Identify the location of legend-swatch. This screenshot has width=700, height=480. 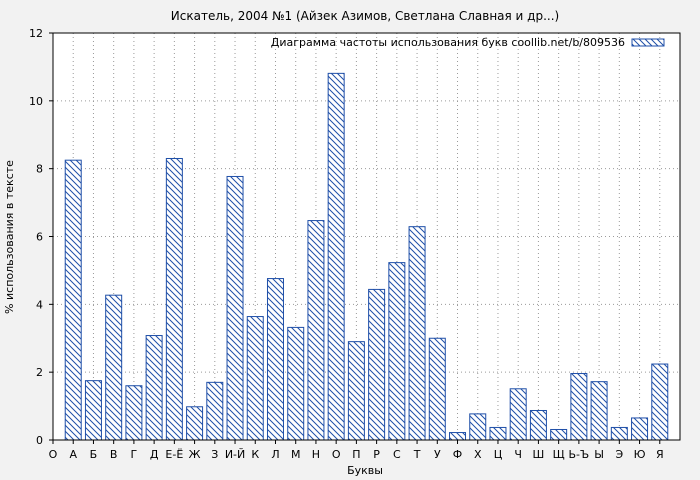
(648, 42).